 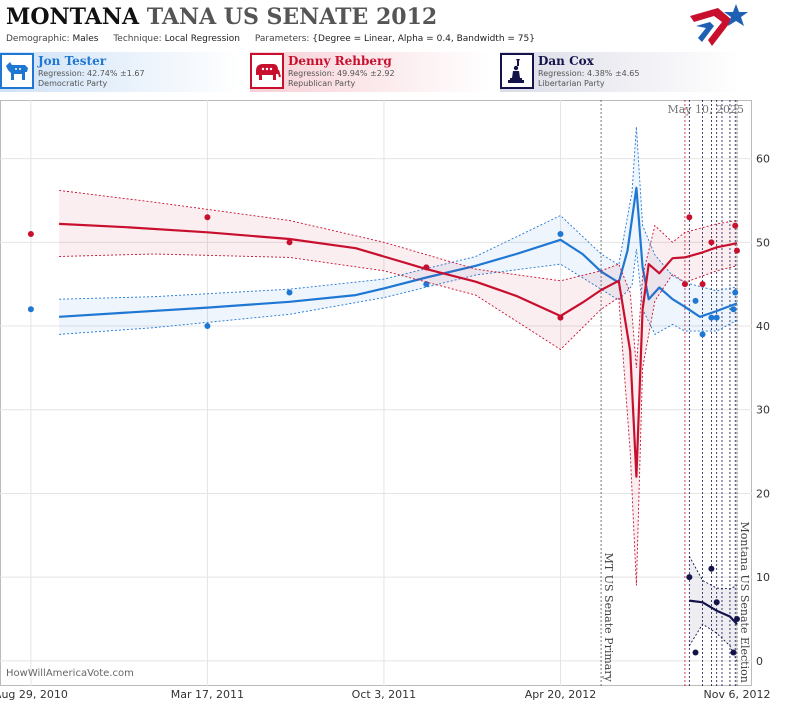 I want to click on y-tick-label: 60, so click(x=763, y=159).